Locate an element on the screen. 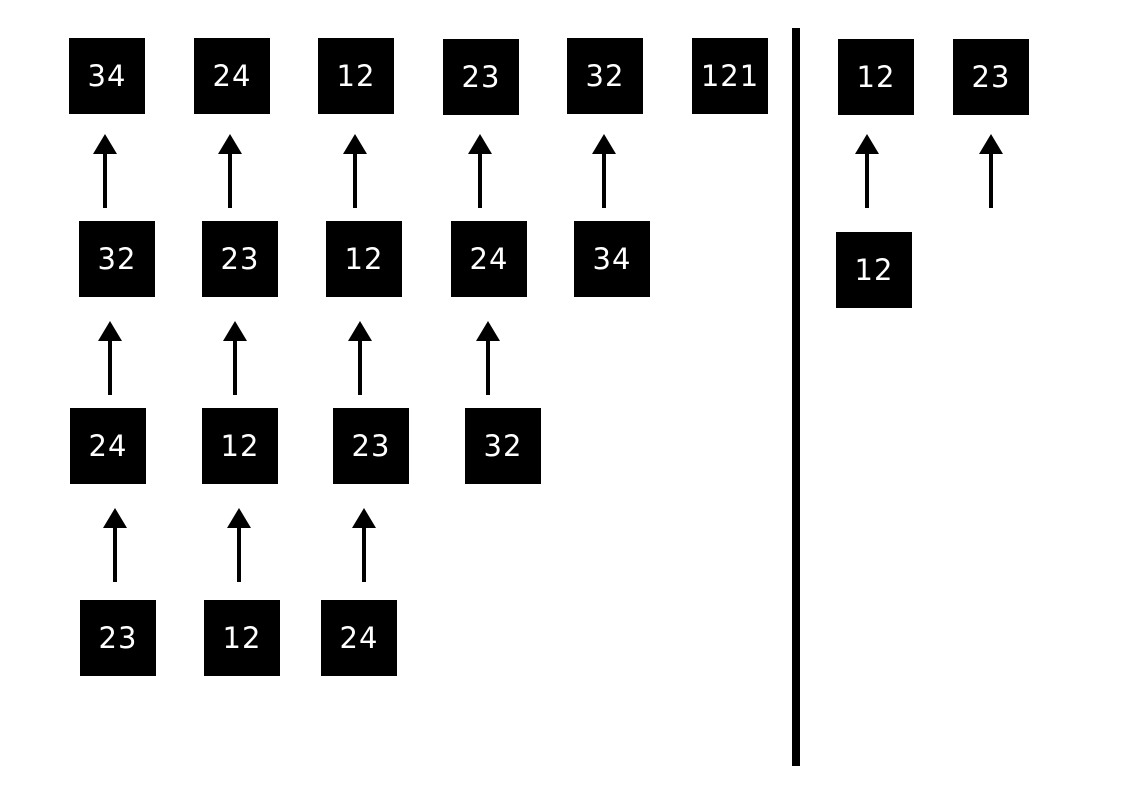 The width and height of the screenshot is (1123, 794). divider-line is located at coordinates (796, 397).